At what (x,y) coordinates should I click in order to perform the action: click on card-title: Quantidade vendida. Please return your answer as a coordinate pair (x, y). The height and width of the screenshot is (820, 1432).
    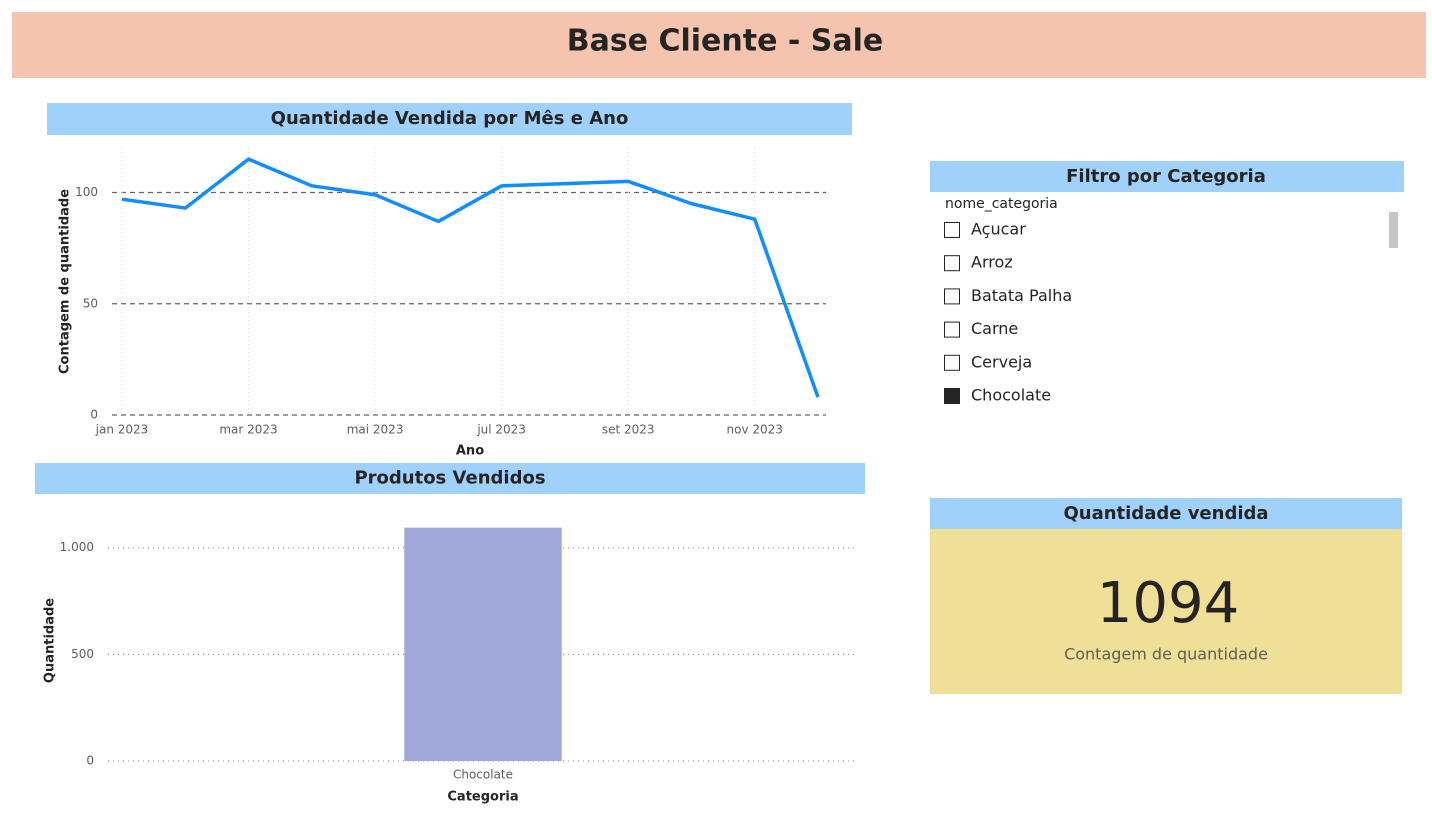
    Looking at the image, I should click on (1165, 513).